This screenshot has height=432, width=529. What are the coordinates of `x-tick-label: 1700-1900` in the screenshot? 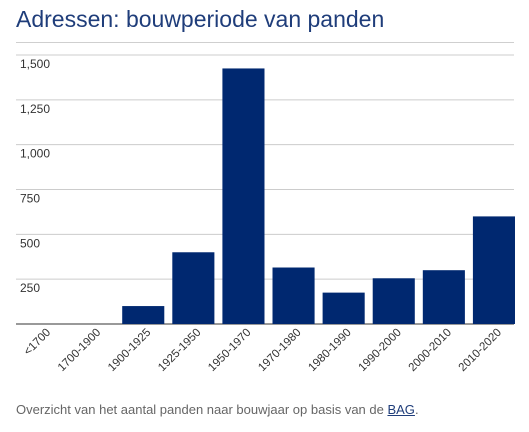 It's located at (79, 350).